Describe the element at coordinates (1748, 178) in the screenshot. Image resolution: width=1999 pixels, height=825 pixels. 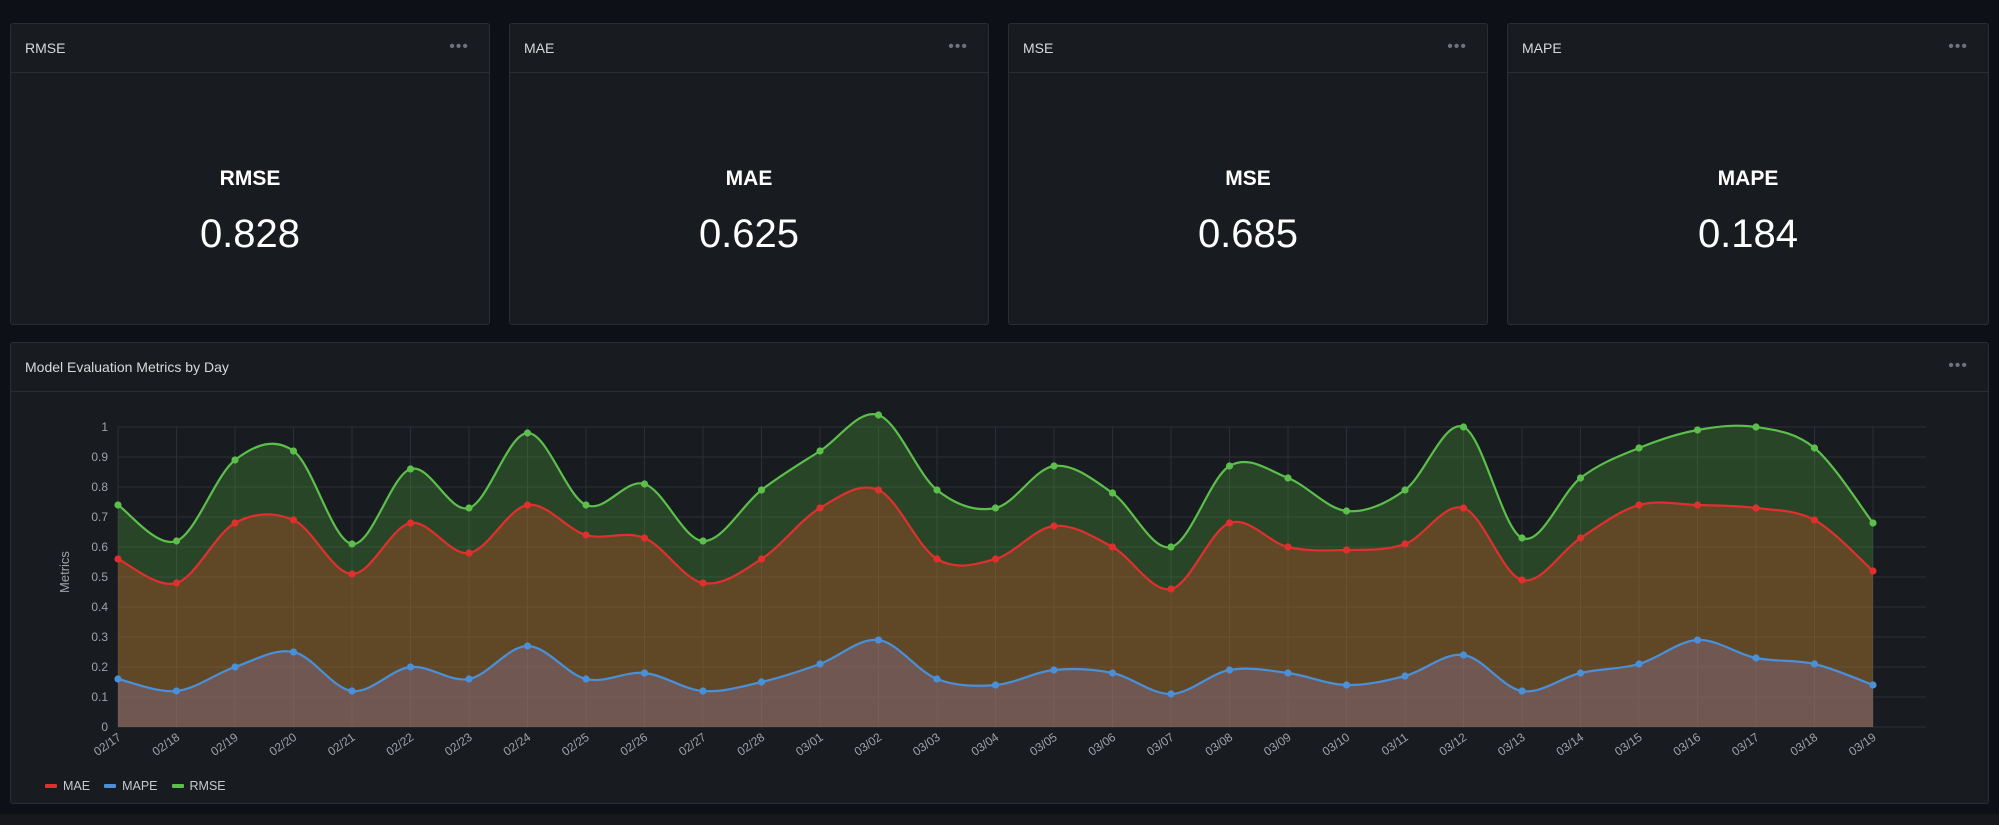
I see `stat-label: MAPE` at that location.